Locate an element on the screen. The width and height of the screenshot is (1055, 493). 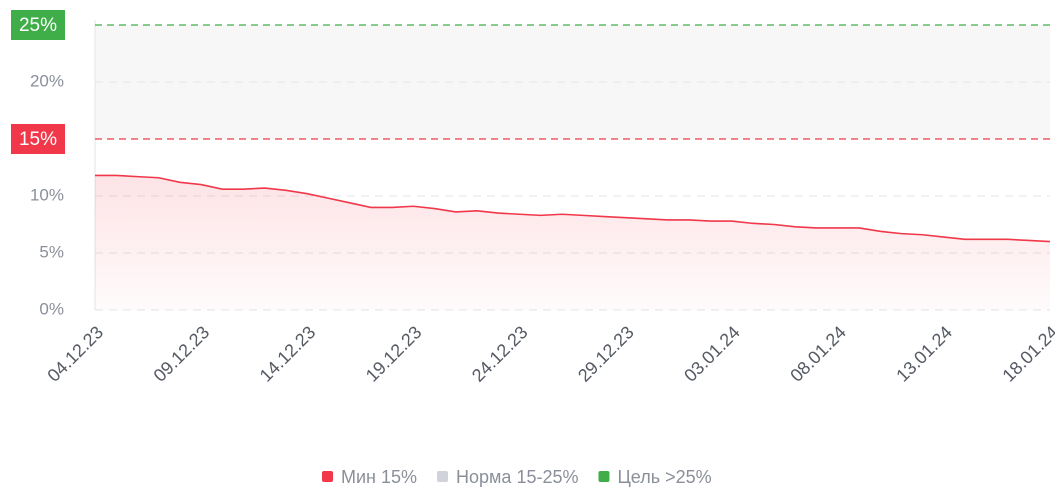
x-tick-label: 24.12.23 is located at coordinates (500, 354).